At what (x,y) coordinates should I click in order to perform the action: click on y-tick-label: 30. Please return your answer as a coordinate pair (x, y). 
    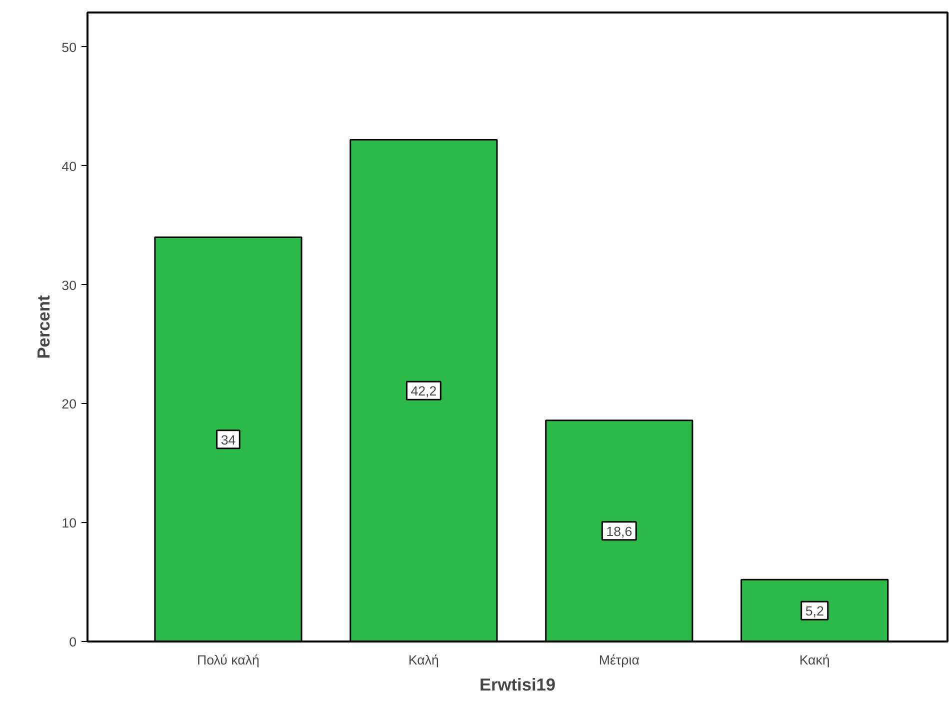
    Looking at the image, I should click on (69, 285).